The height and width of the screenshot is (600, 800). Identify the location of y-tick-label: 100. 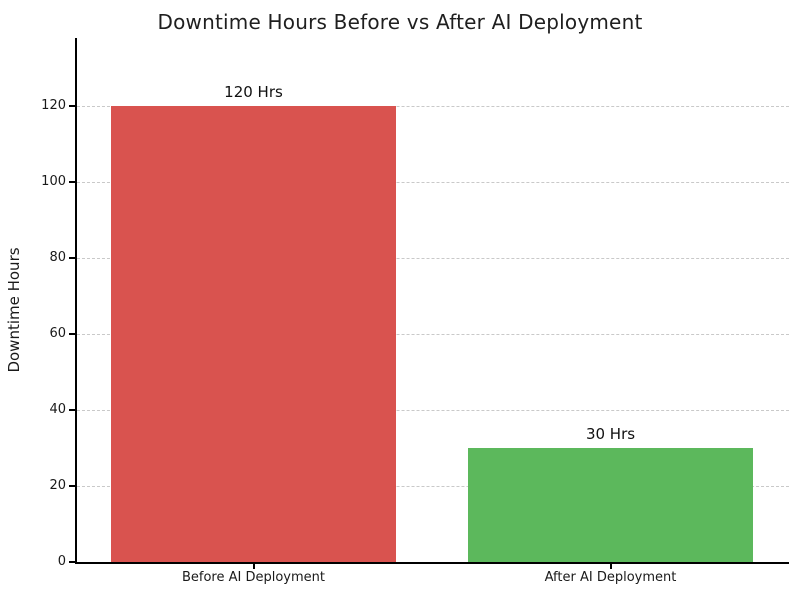
(53, 182).